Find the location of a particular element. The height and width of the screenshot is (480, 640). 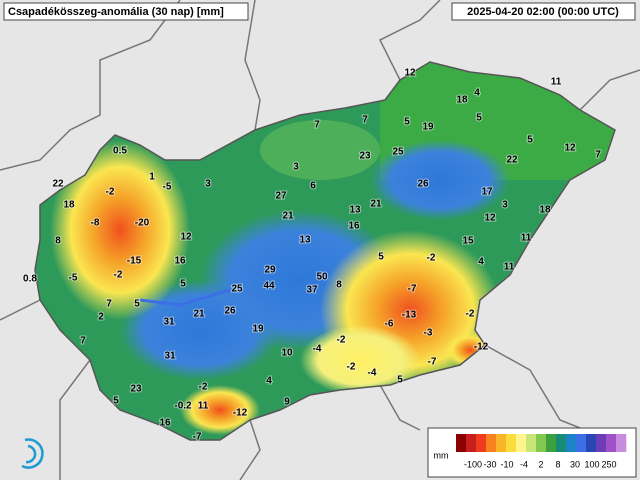

legend-tick-label: -10 is located at coordinates (506, 464).